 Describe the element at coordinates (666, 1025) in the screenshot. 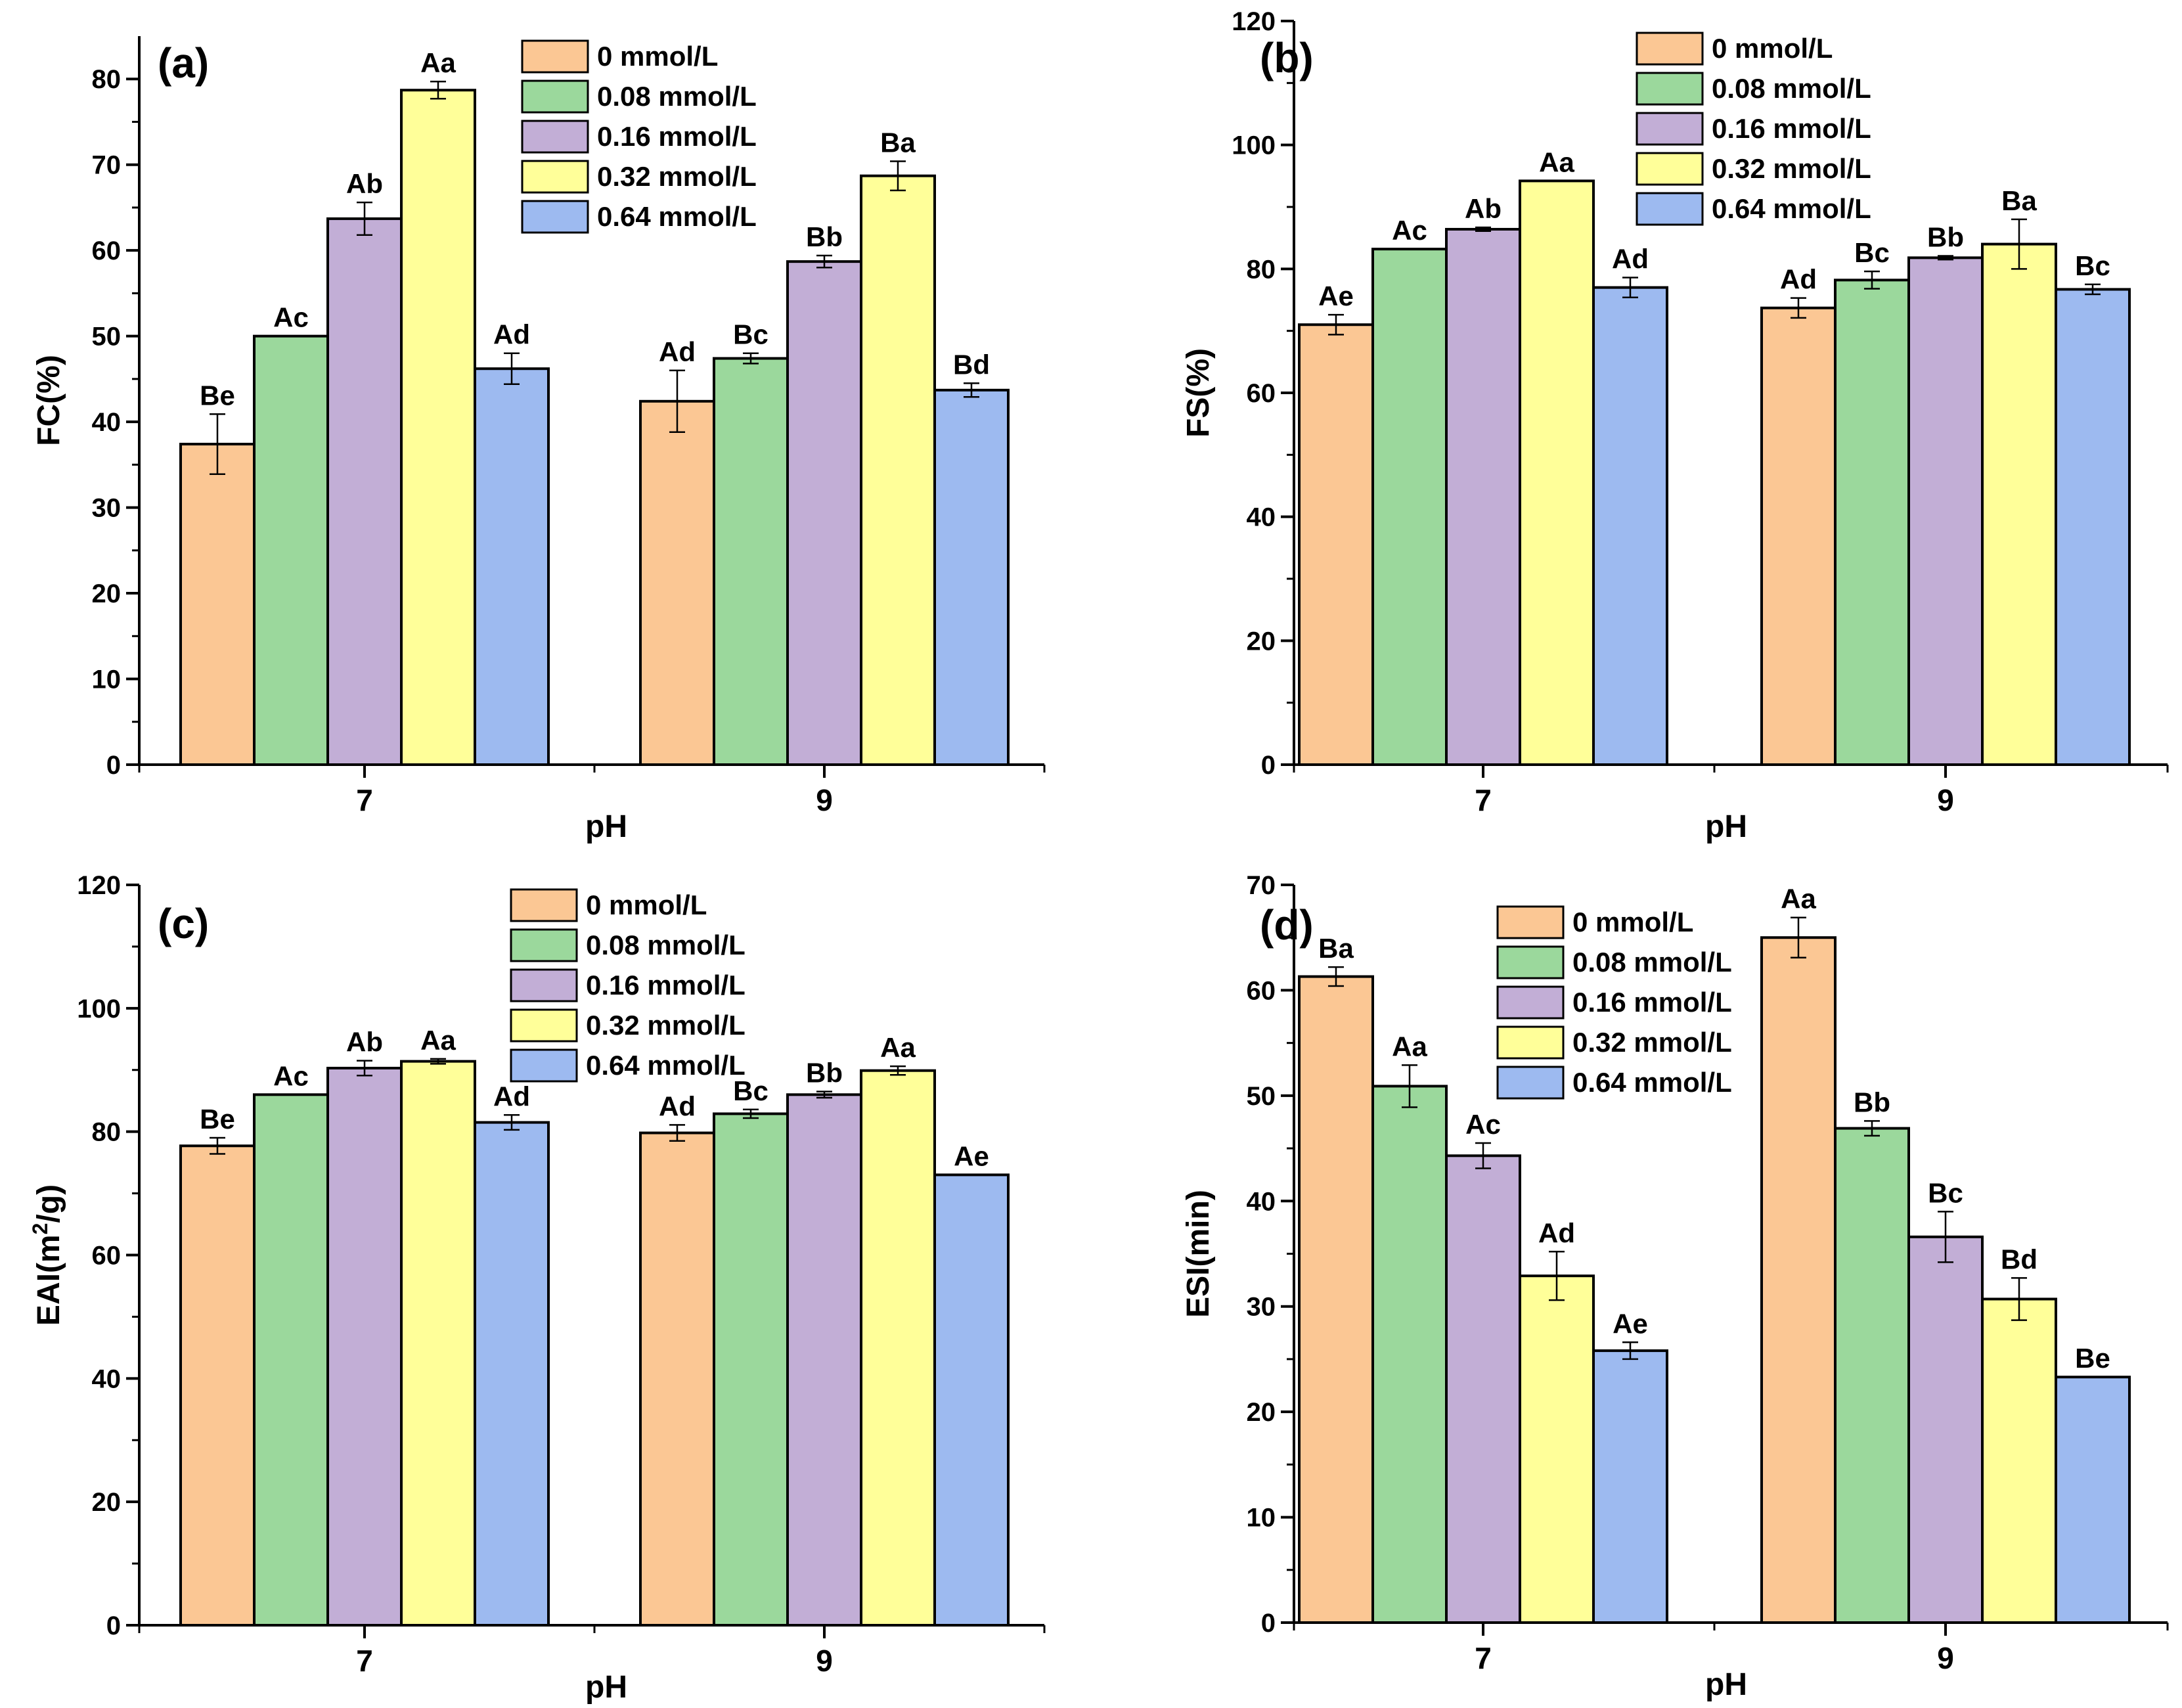

I see `legend-entry-3: 0.32 mmol/L` at that location.